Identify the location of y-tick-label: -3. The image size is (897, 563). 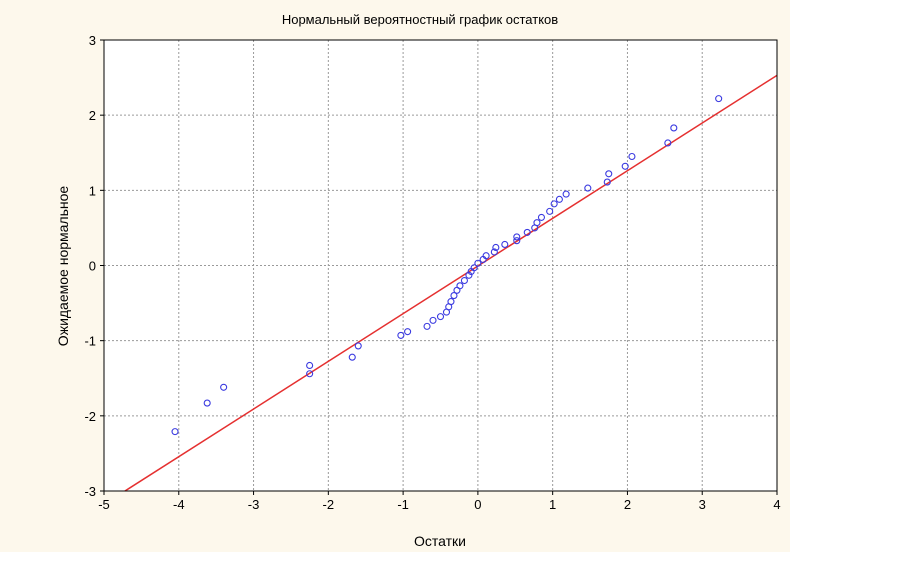
(90, 491).